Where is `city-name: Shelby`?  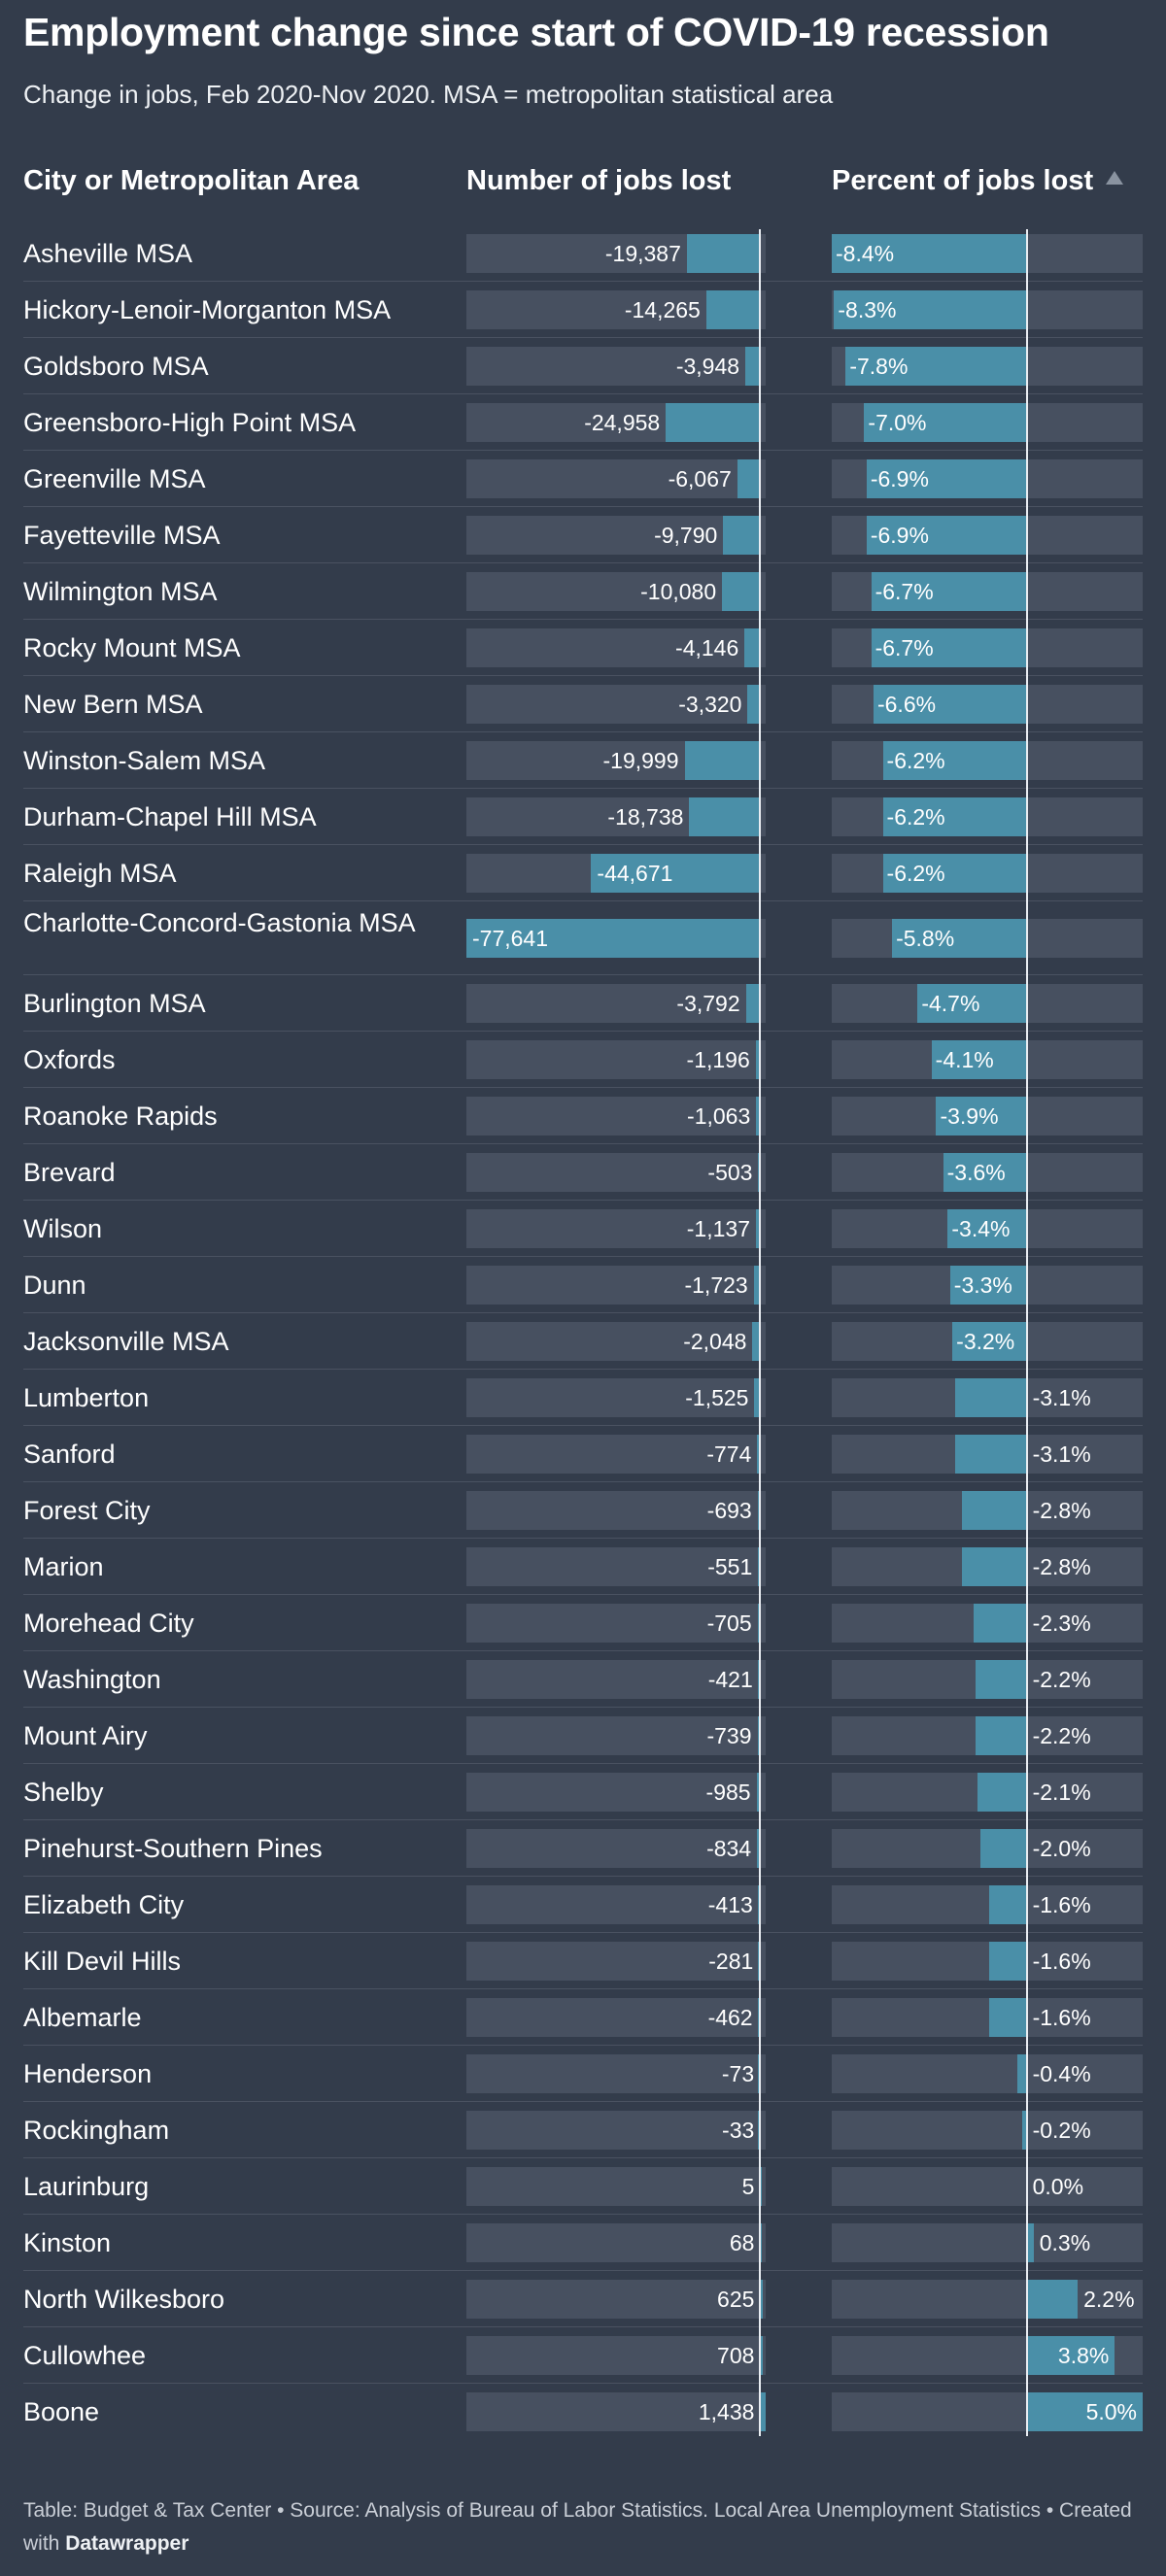 city-name: Shelby is located at coordinates (63, 1792).